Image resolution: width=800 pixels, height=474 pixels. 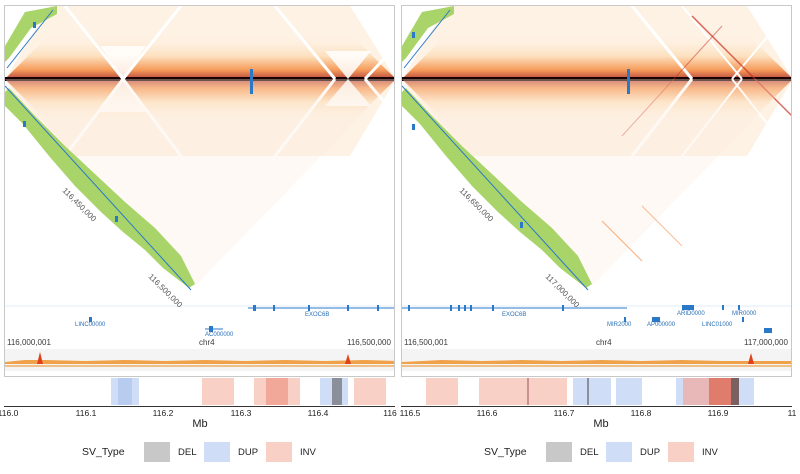 What do you see at coordinates (718, 413) in the screenshot?
I see `axis-tick: 116.9` at bounding box center [718, 413].